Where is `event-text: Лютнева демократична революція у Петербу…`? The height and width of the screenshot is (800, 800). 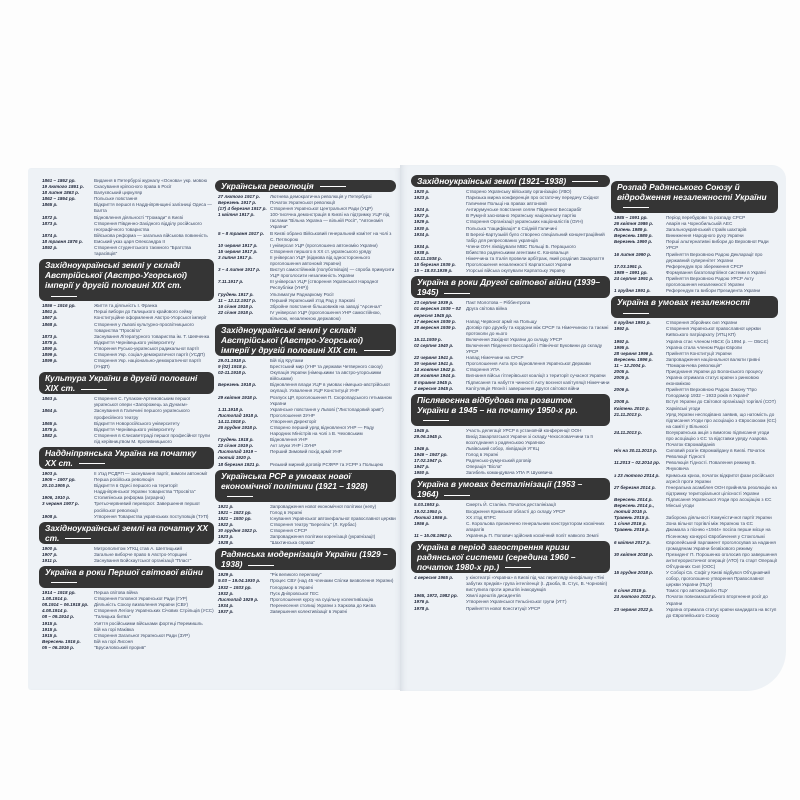
event-text: Лютнева демократична революція у Петербу… is located at coordinates (321, 196).